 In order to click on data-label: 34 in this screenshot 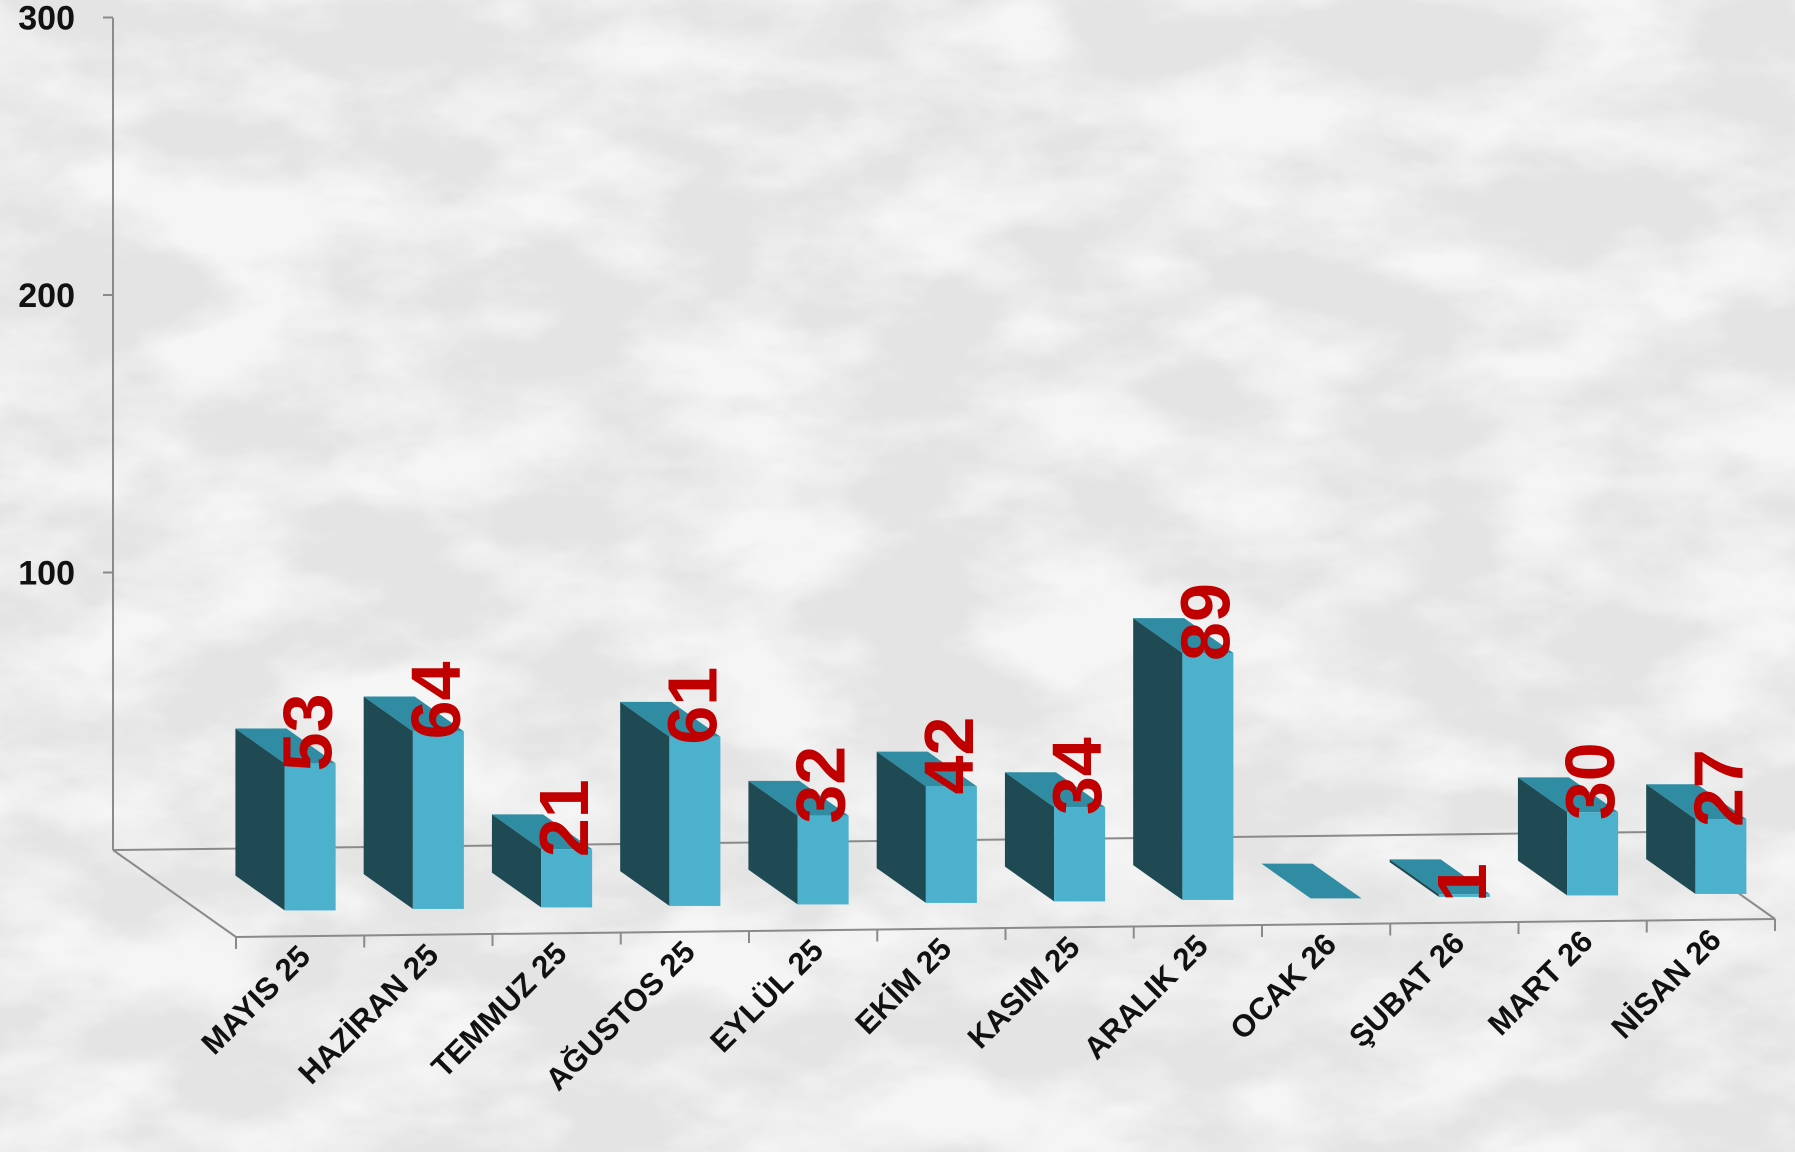, I will do `click(1077, 776)`.